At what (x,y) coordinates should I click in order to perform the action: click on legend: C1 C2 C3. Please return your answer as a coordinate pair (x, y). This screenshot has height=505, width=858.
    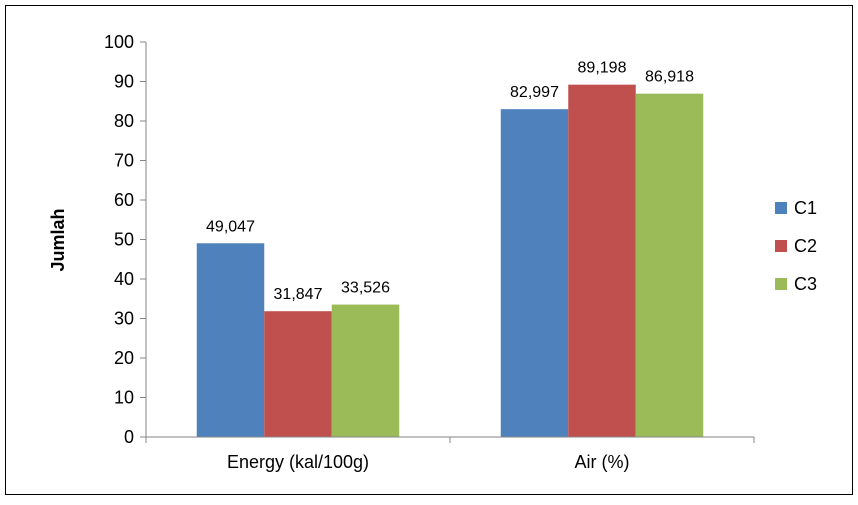
    Looking at the image, I should click on (796, 246).